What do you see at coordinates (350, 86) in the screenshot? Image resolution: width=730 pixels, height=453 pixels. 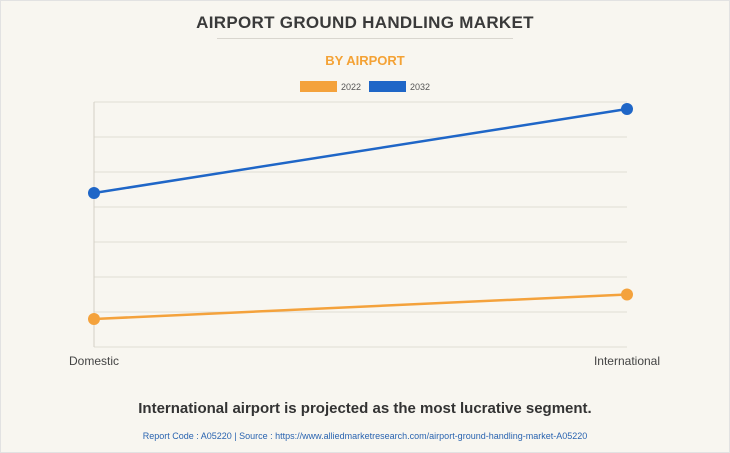 I see `legend-label-2022: 2022` at bounding box center [350, 86].